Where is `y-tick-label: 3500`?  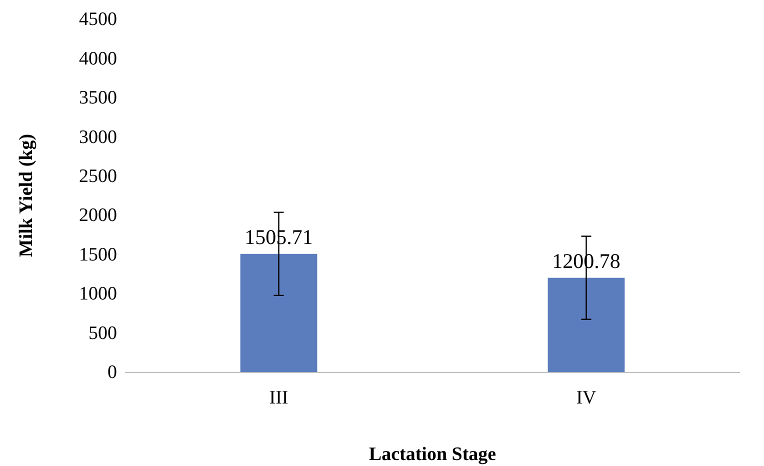 y-tick-label: 3500 is located at coordinates (98, 98).